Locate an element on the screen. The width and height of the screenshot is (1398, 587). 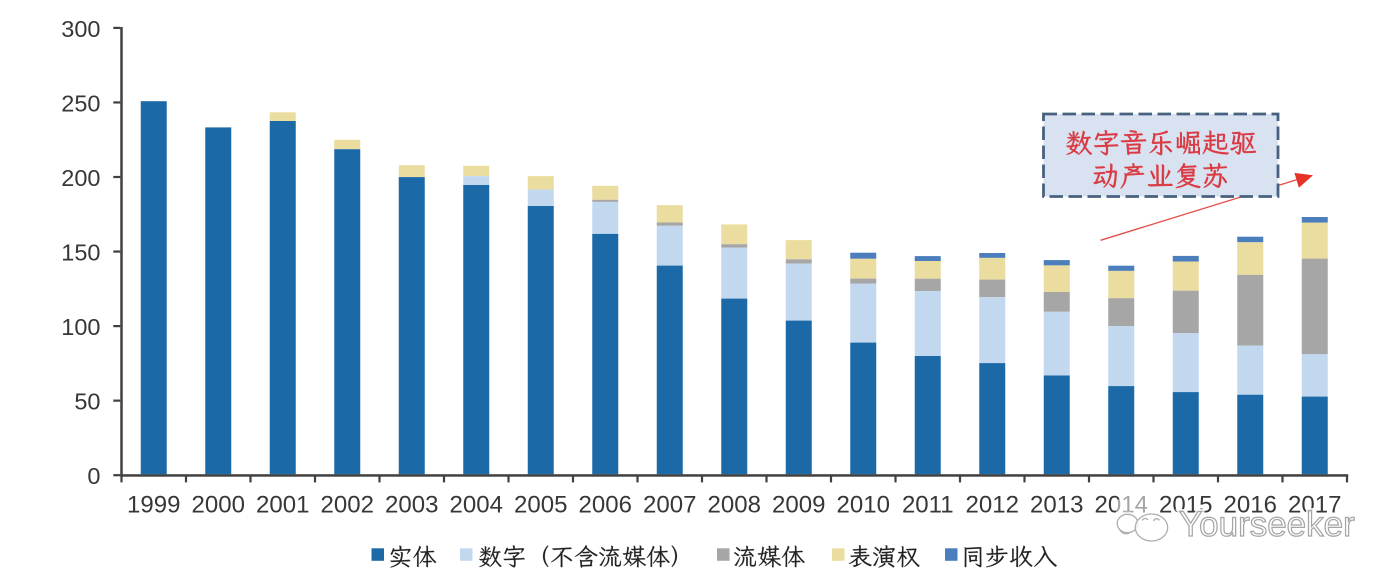
svg-text: 2001 is located at coordinates (282, 505).